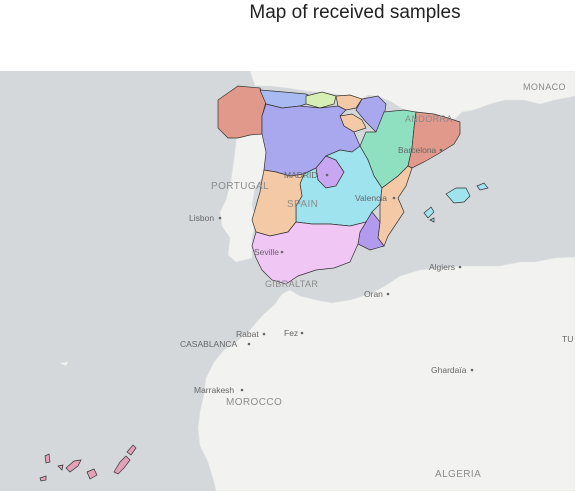 This screenshot has width=575, height=493. I want to click on label-marrakesh: Marrakesh, so click(214, 390).